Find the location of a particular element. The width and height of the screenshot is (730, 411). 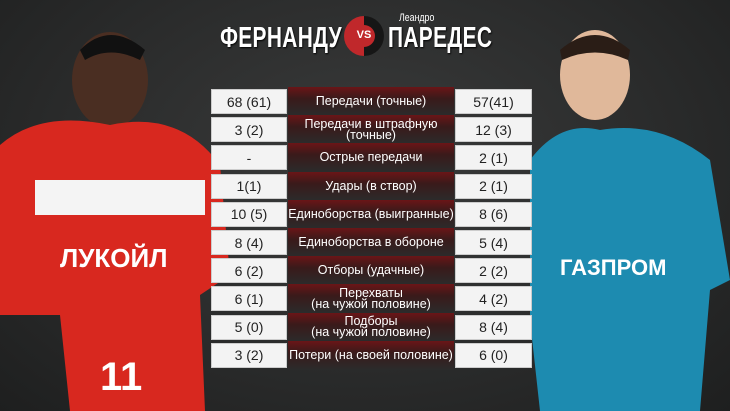

stat-row: 68 (61) Передачи (точные) 57(41) is located at coordinates (371, 101).